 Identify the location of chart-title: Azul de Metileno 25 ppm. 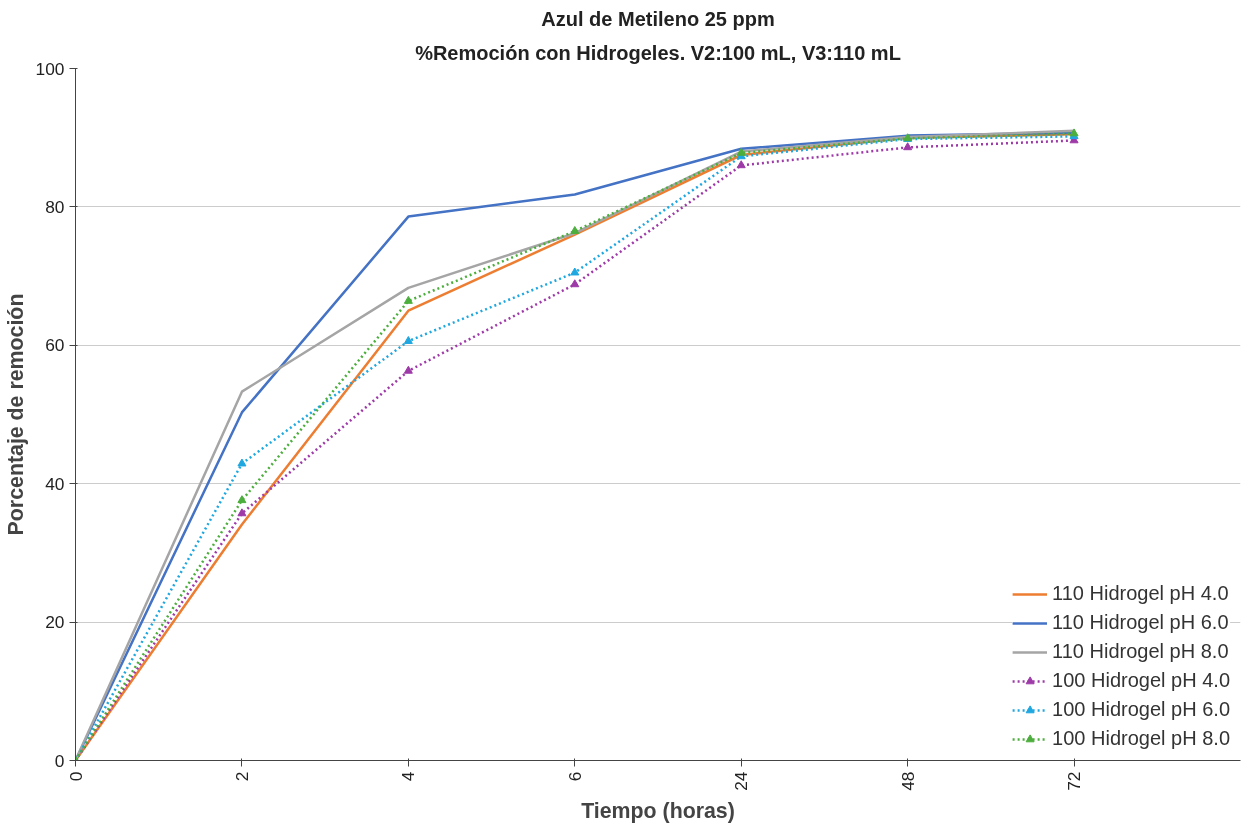
(658, 18).